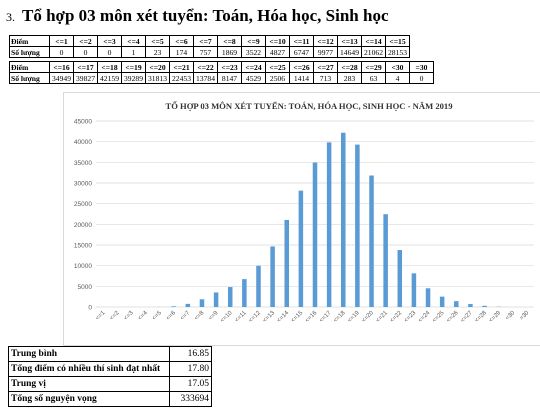 Image resolution: width=540 pixels, height=420 pixels. I want to click on count-cell: 28153, so click(397, 52).